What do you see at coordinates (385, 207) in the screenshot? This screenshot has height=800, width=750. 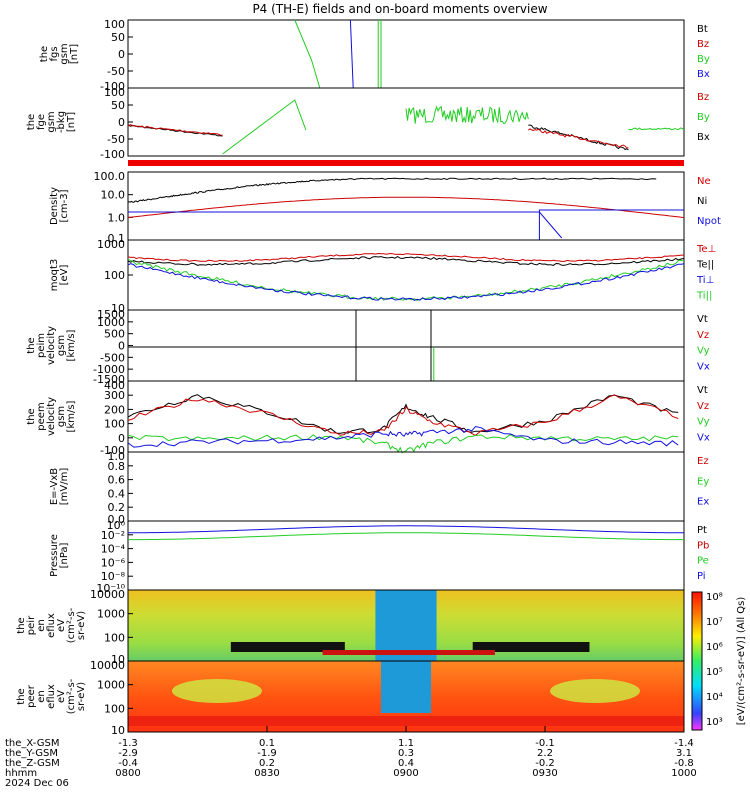 I see `panel-density: 100.0 10.0 1.0 0.1 Density [cm-3] Ne Ni Npot` at bounding box center [385, 207].